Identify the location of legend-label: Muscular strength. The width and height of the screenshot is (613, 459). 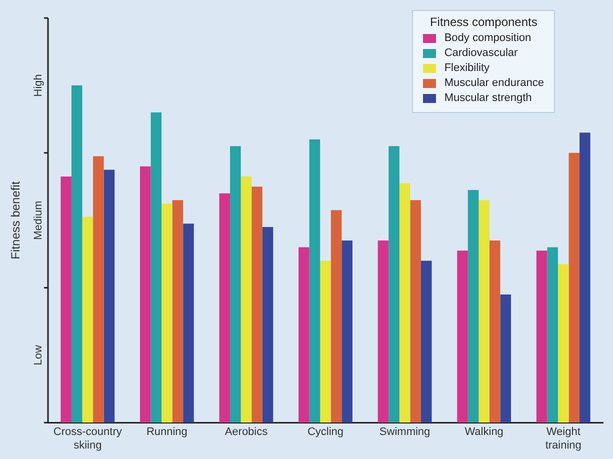
(488, 98).